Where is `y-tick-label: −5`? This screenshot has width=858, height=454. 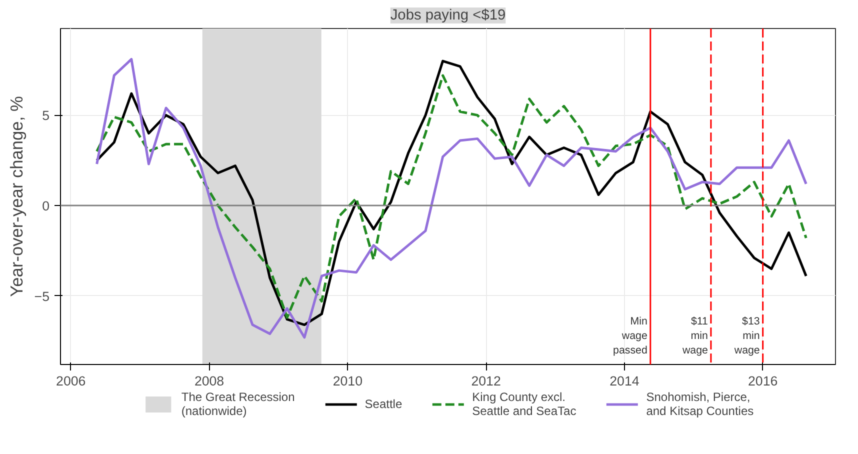
y-tick-label: −5 is located at coordinates (42, 296).